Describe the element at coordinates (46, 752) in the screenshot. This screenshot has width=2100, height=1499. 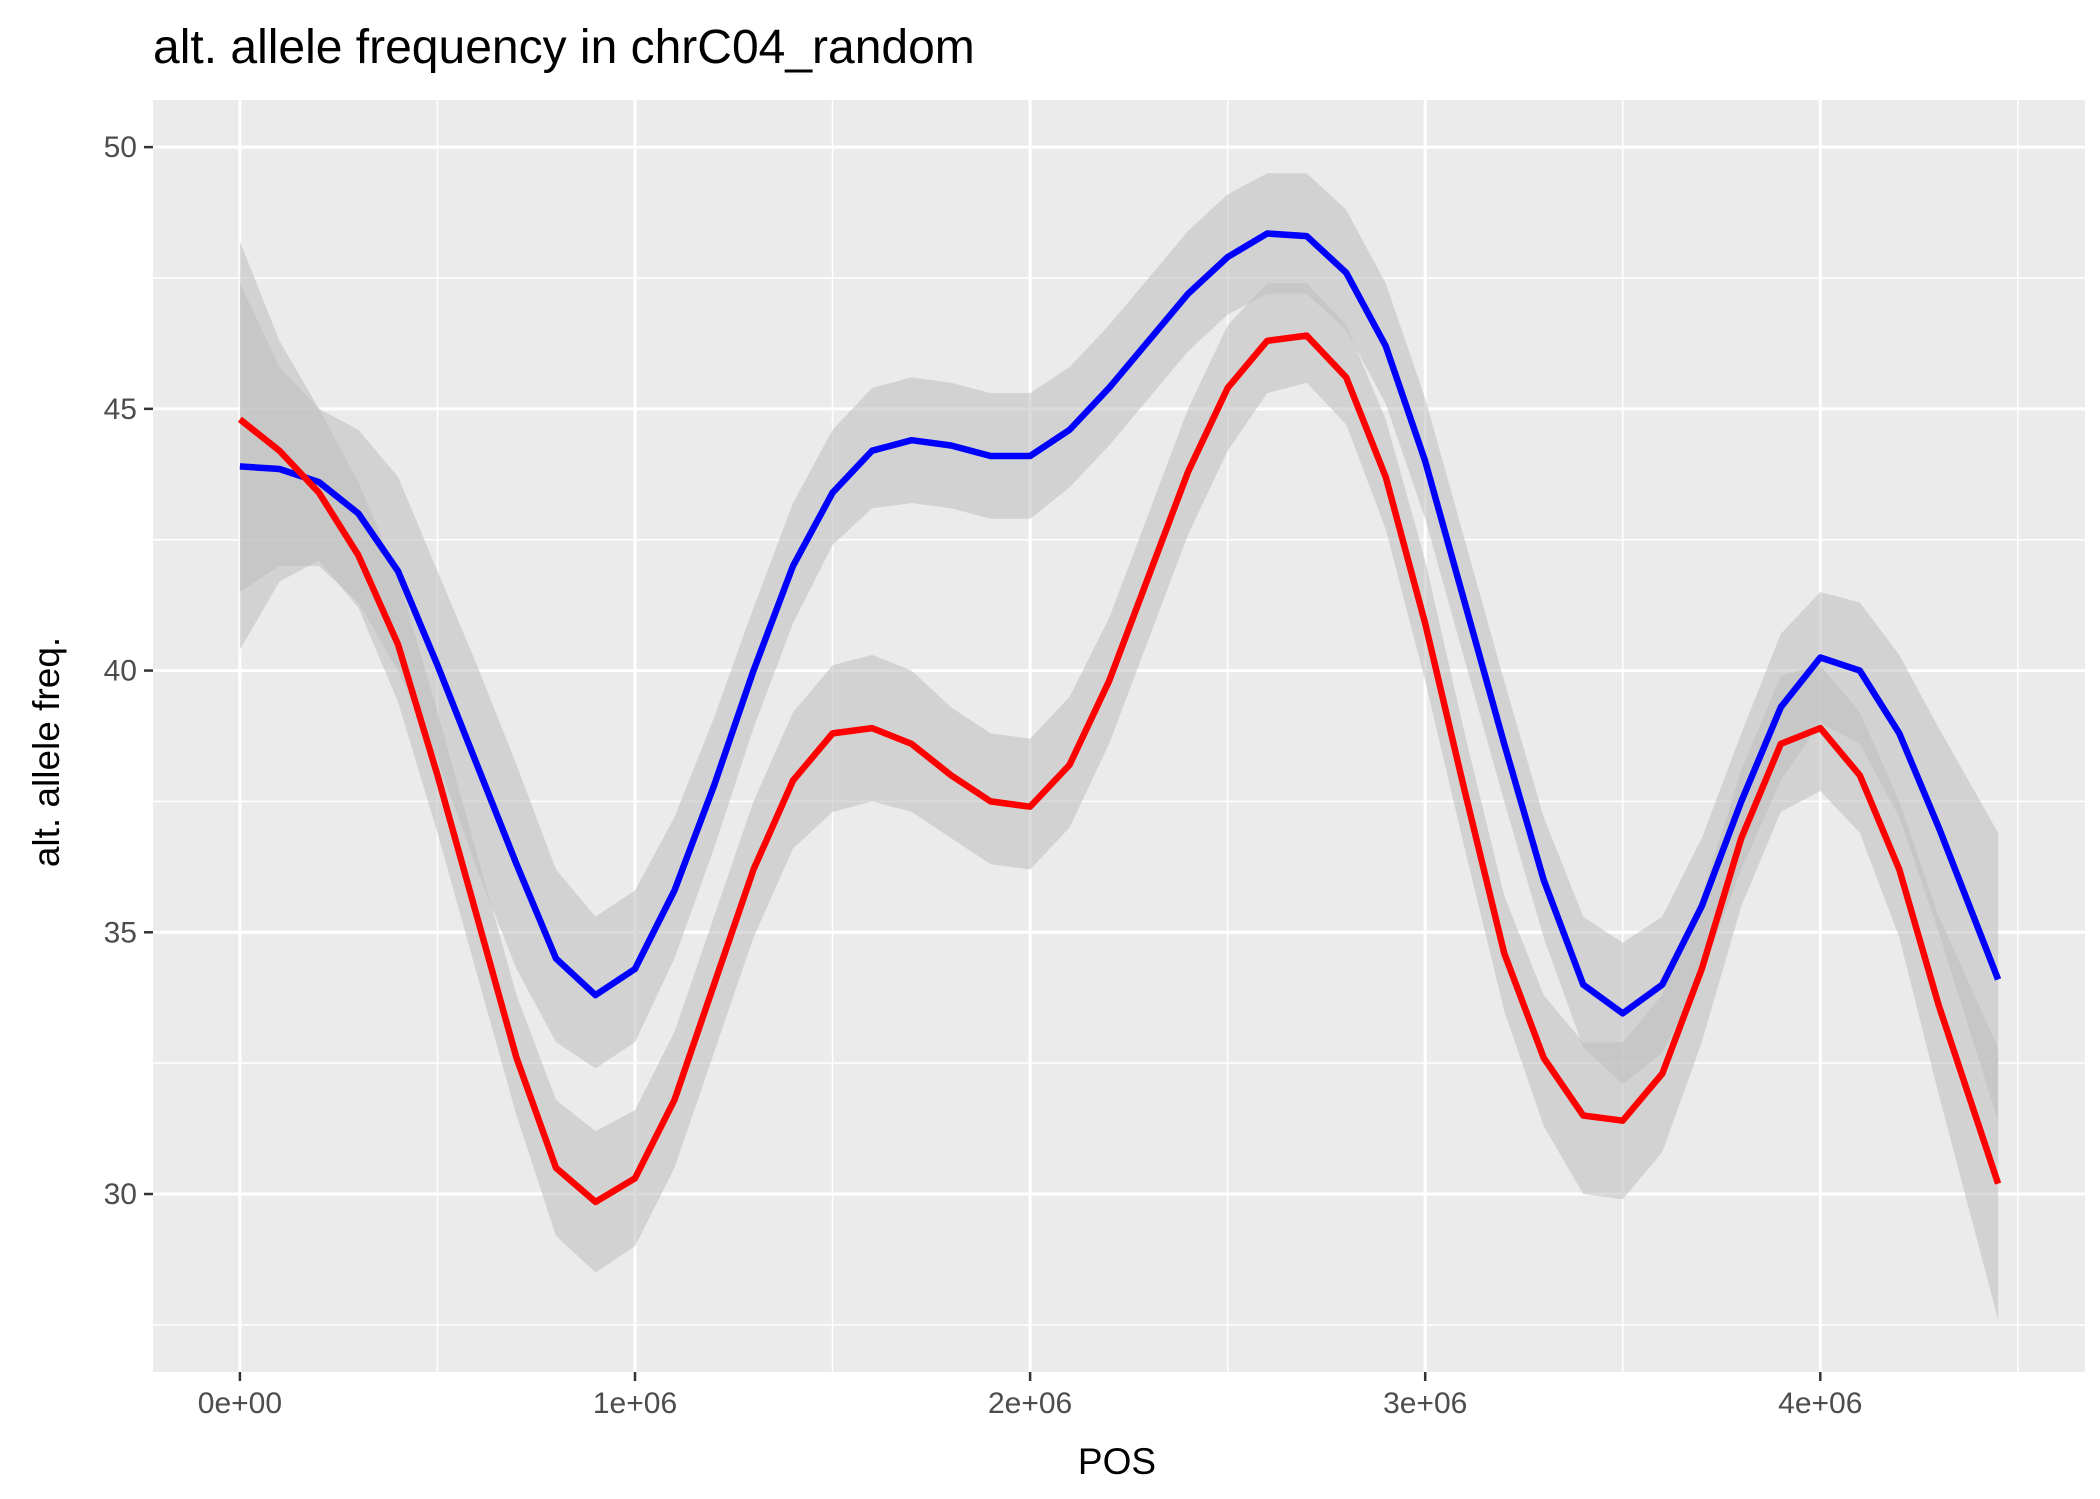
I see `y-axis-title: alt. allele freq.` at that location.